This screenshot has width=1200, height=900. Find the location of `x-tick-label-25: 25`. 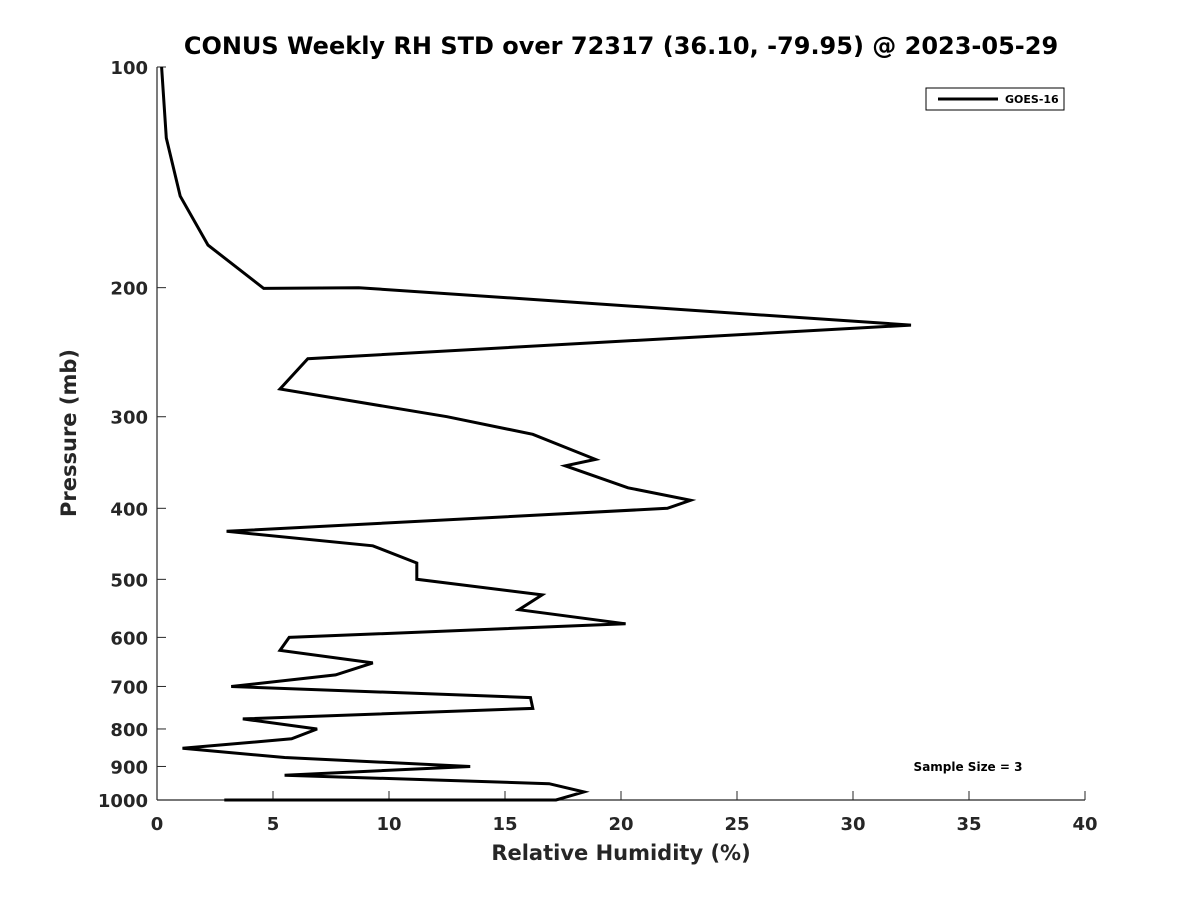

x-tick-label-25: 25 is located at coordinates (736, 824).